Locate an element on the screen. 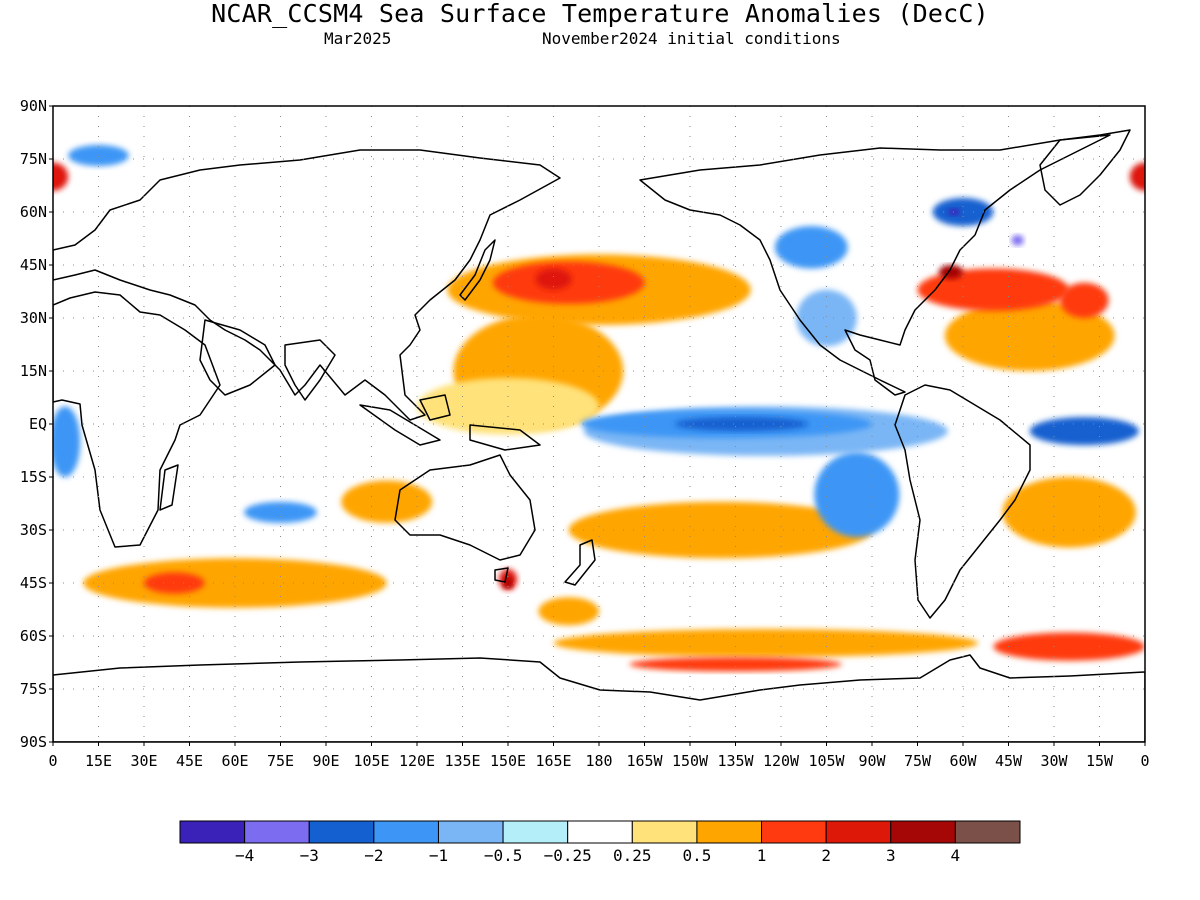 This screenshot has height=900, width=1200. antarctica-landmass is located at coordinates (599, 698).